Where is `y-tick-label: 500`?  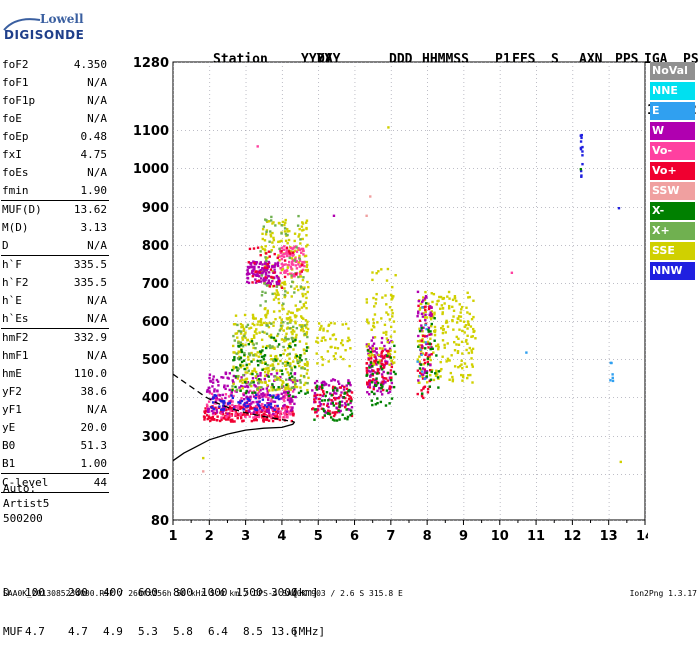
y-tick-label: 500 is located at coordinates (155, 360).